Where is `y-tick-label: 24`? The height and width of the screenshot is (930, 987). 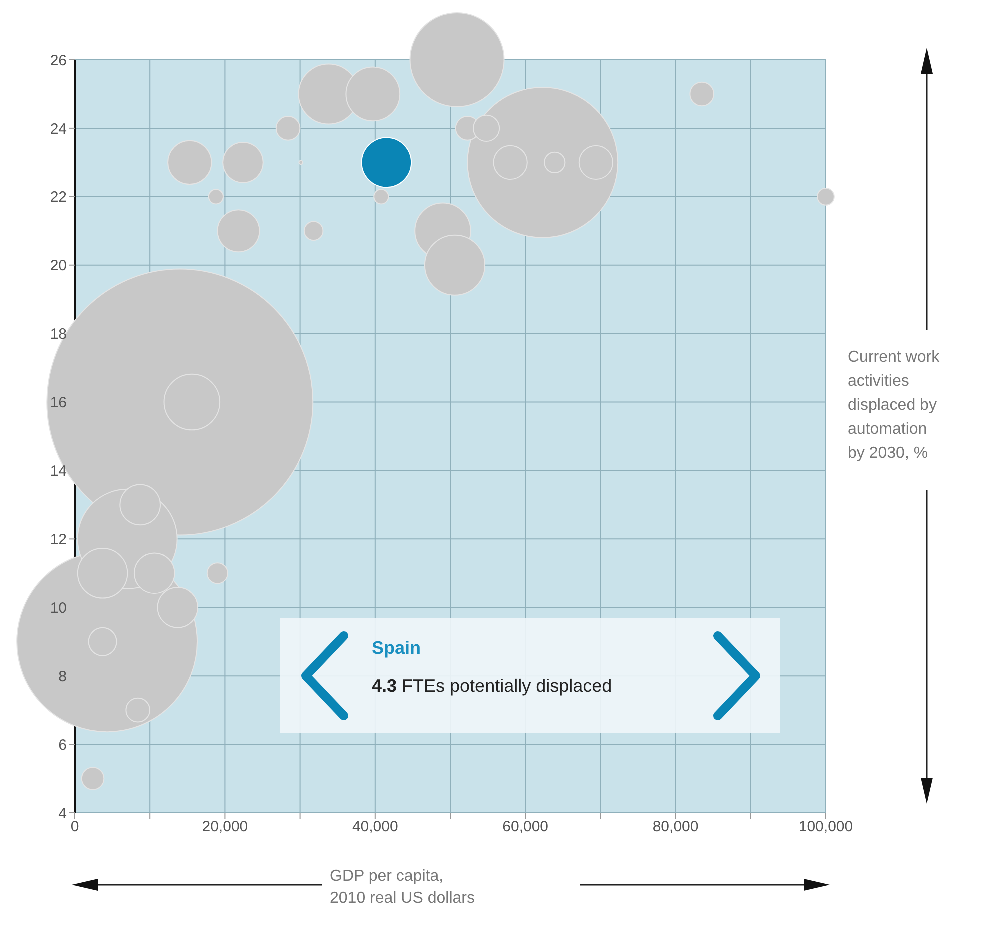 y-tick-label: 24 is located at coordinates (58, 129).